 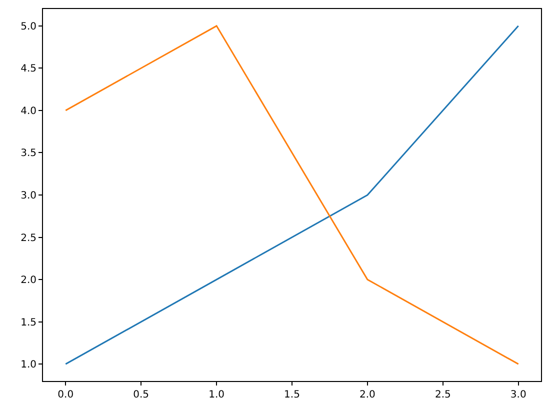 I want to click on x-tick-label: 0.0, so click(x=66, y=395).